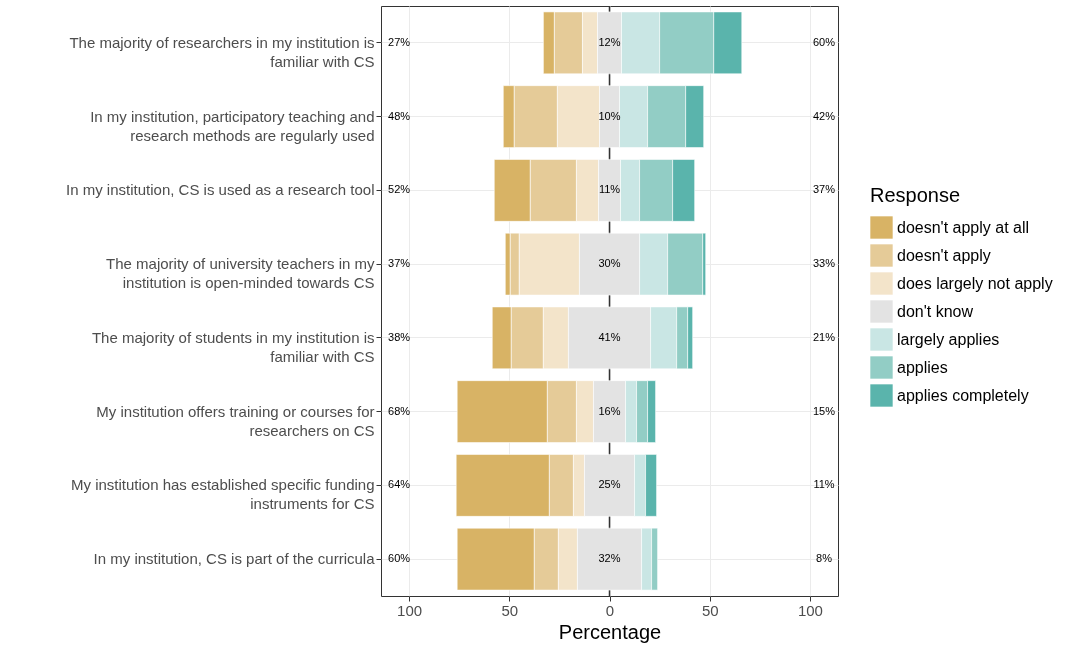 This screenshot has width=1080, height=651. What do you see at coordinates (963, 395) in the screenshot?
I see `legend-label: applies completely` at bounding box center [963, 395].